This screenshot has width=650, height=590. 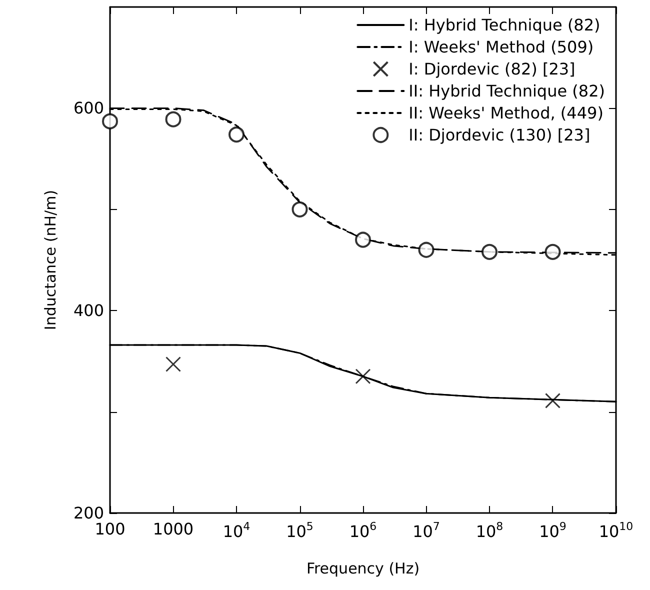 What do you see at coordinates (506, 91) in the screenshot?
I see `legend-label: II: Hybrid Technique (82)` at bounding box center [506, 91].